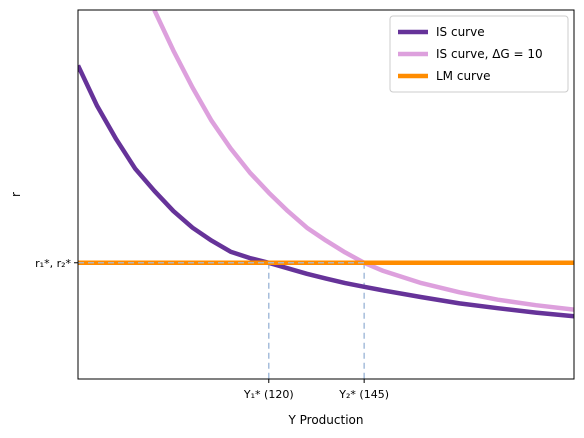 This screenshot has height=438, width=584. What do you see at coordinates (16, 194) in the screenshot?
I see `y-axis-label: r` at bounding box center [16, 194].